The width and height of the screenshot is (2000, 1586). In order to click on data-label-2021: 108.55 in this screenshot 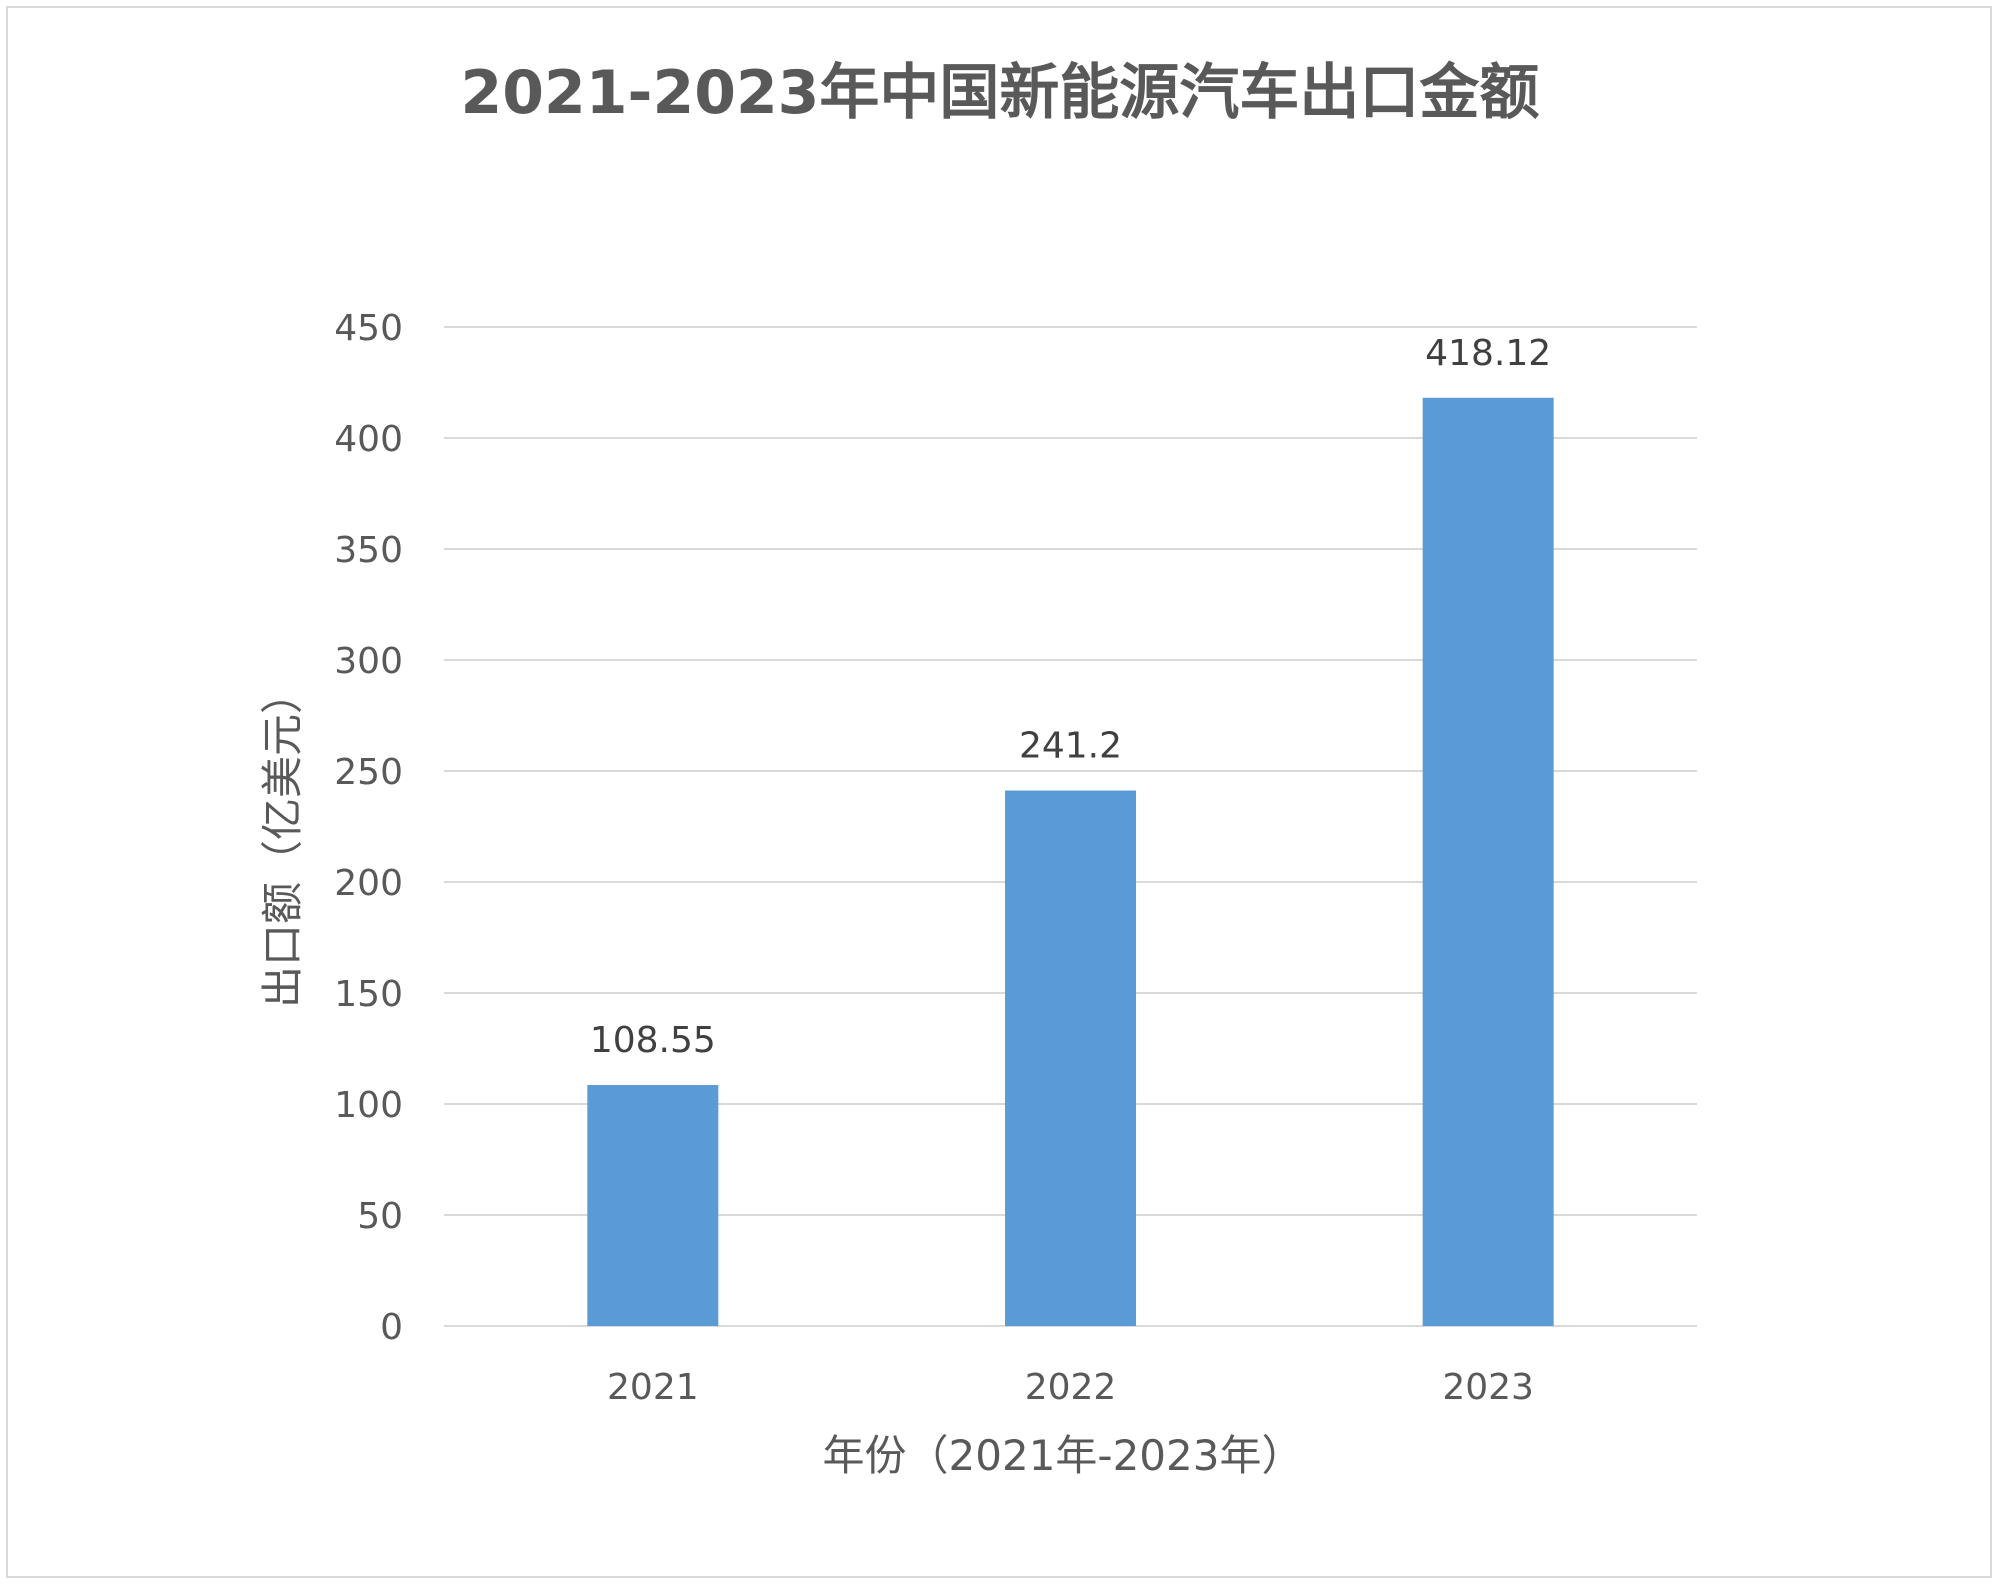, I will do `click(653, 1040)`.